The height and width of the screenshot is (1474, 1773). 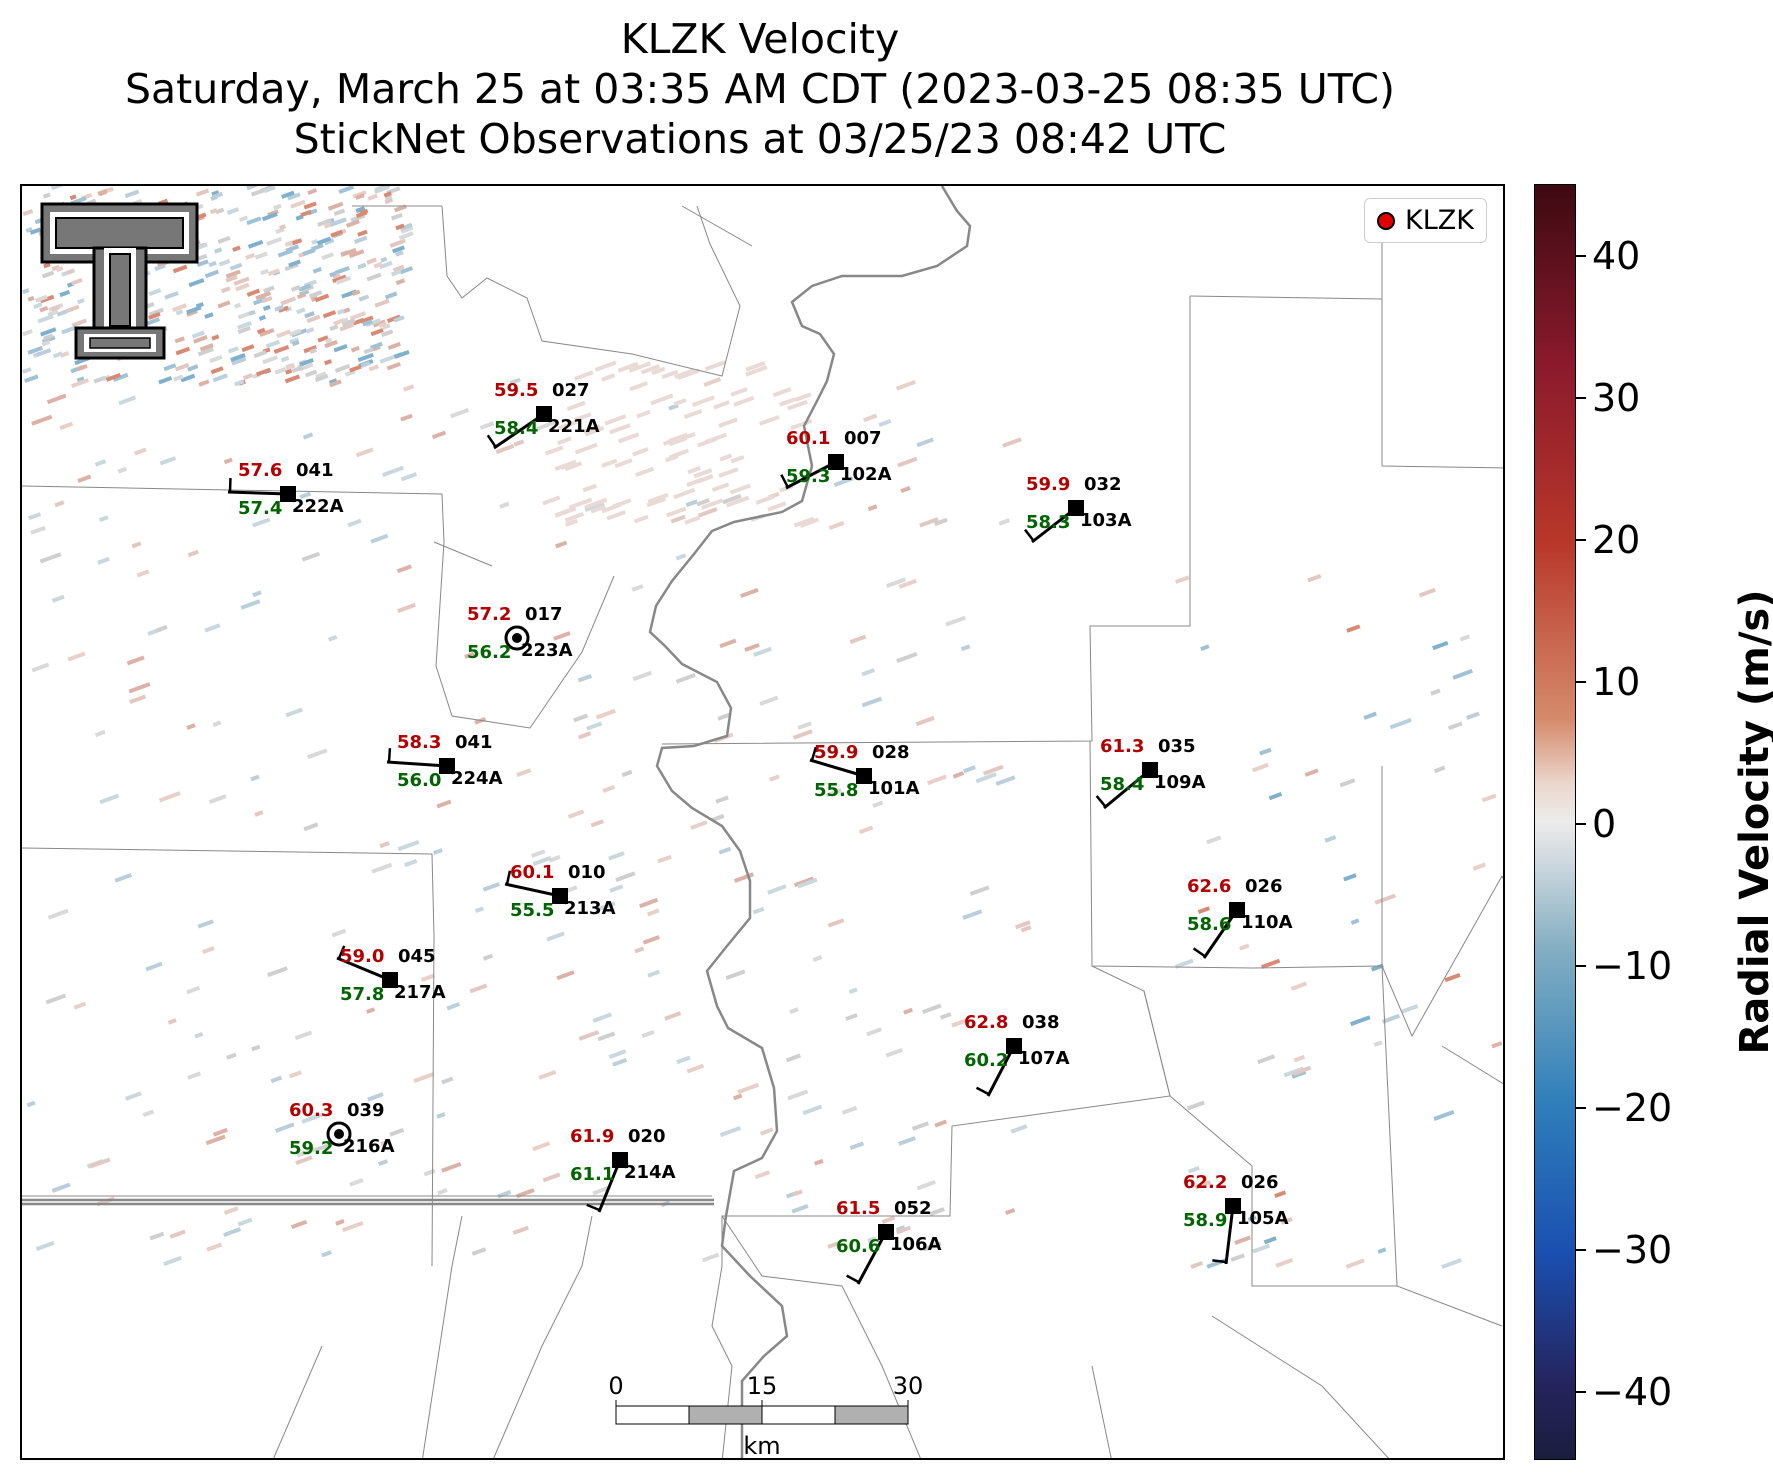 What do you see at coordinates (1150, 773) in the screenshot?
I see `station-109A: 61.3 035 58.4 109A` at bounding box center [1150, 773].